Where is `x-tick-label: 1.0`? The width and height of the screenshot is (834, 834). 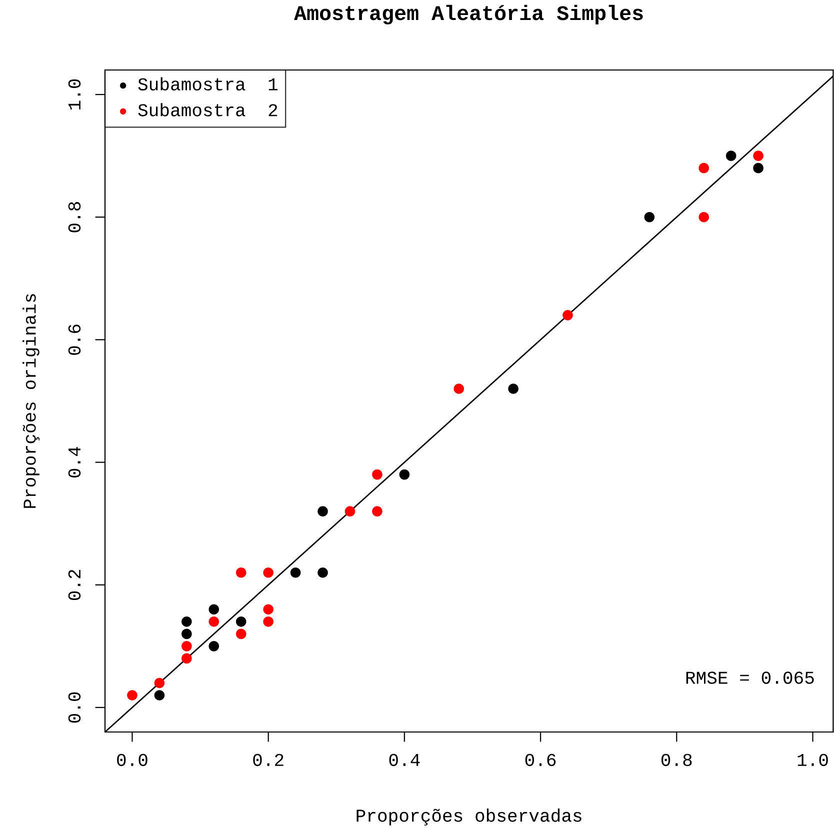 x-tick-label: 1.0 is located at coordinates (813, 760).